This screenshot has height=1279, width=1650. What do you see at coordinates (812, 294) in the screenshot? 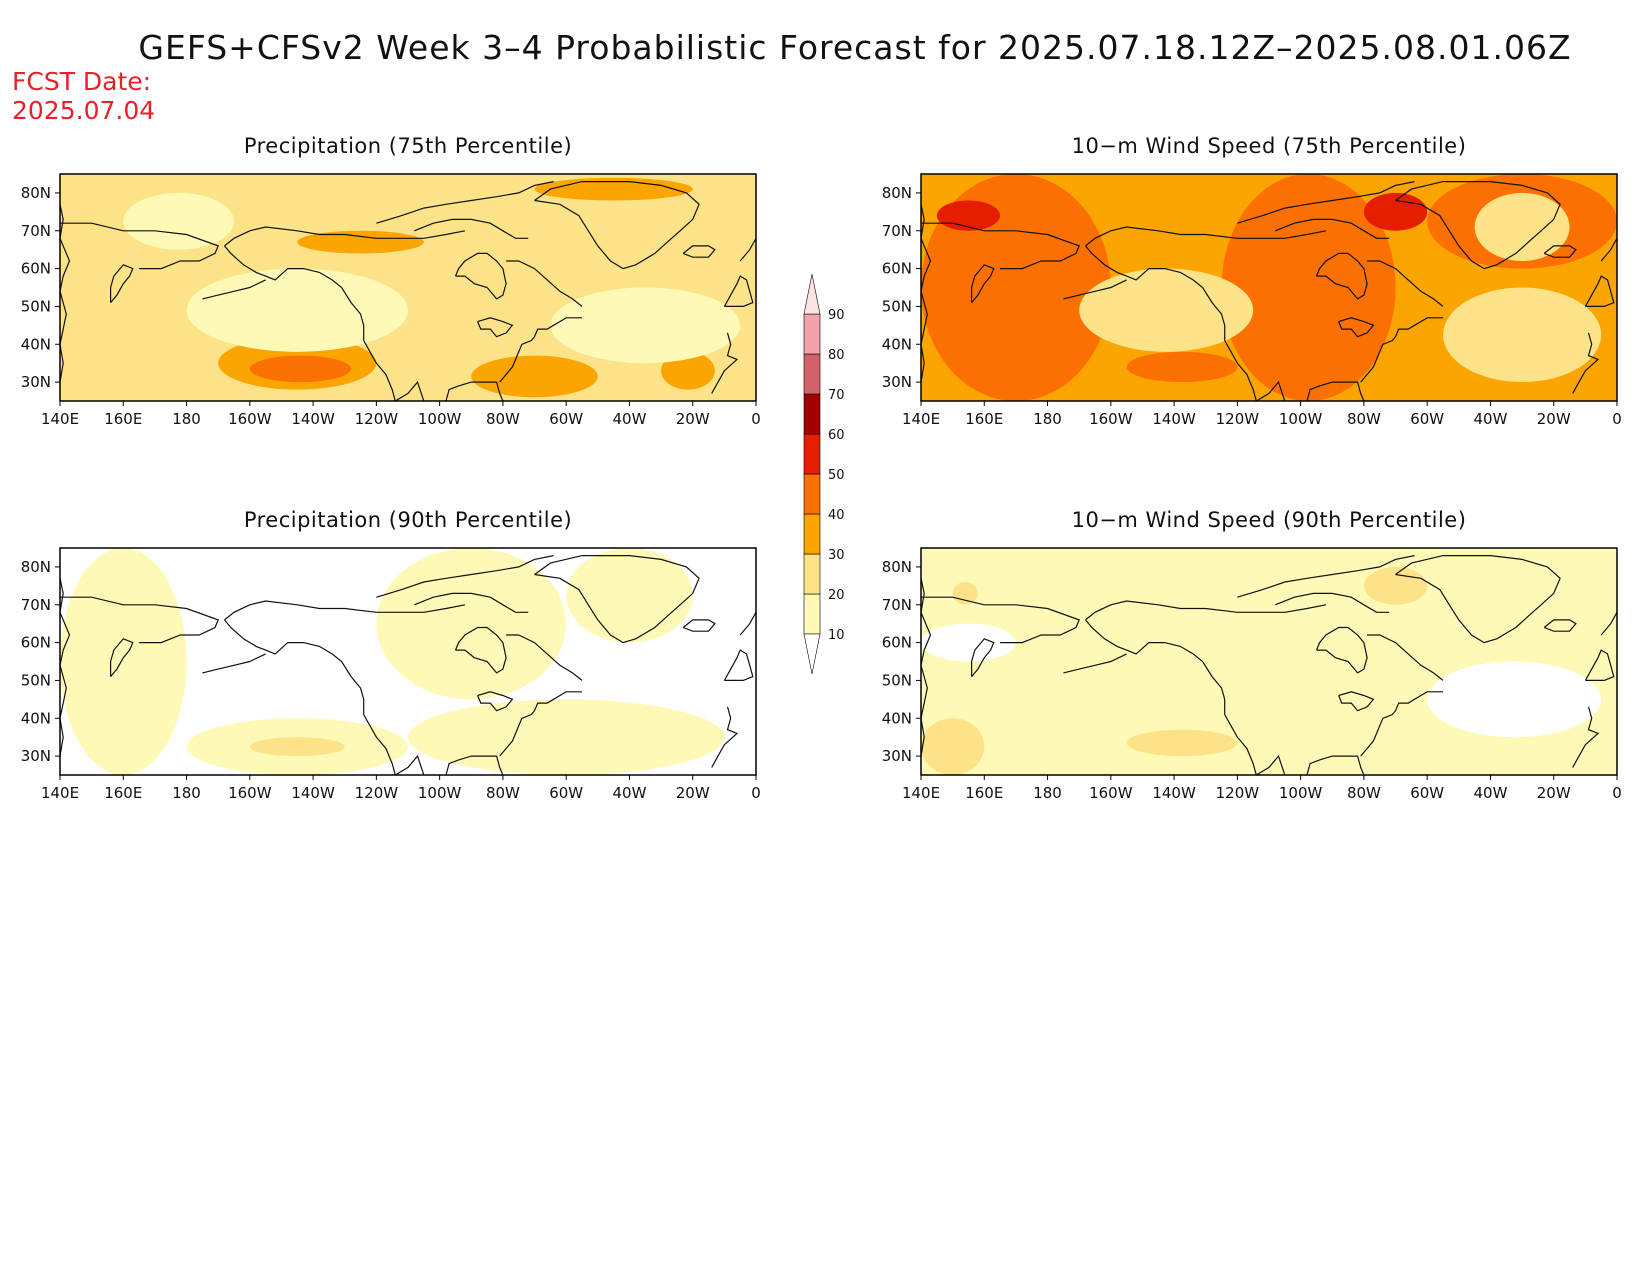
I see `colorbar-top-arrow` at bounding box center [812, 294].